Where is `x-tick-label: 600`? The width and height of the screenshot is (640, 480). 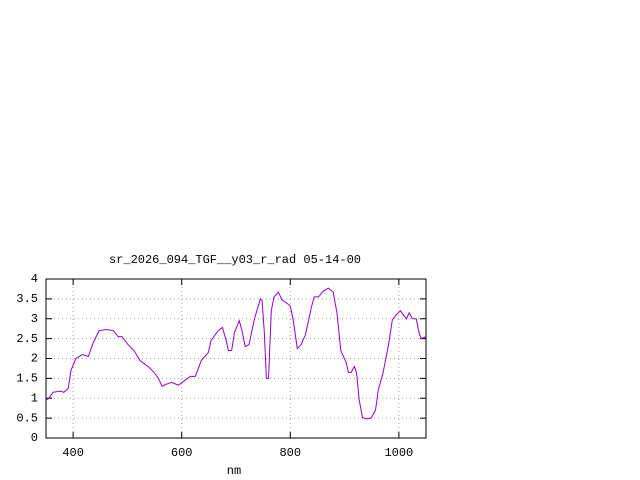
x-tick-label: 600 is located at coordinates (182, 453).